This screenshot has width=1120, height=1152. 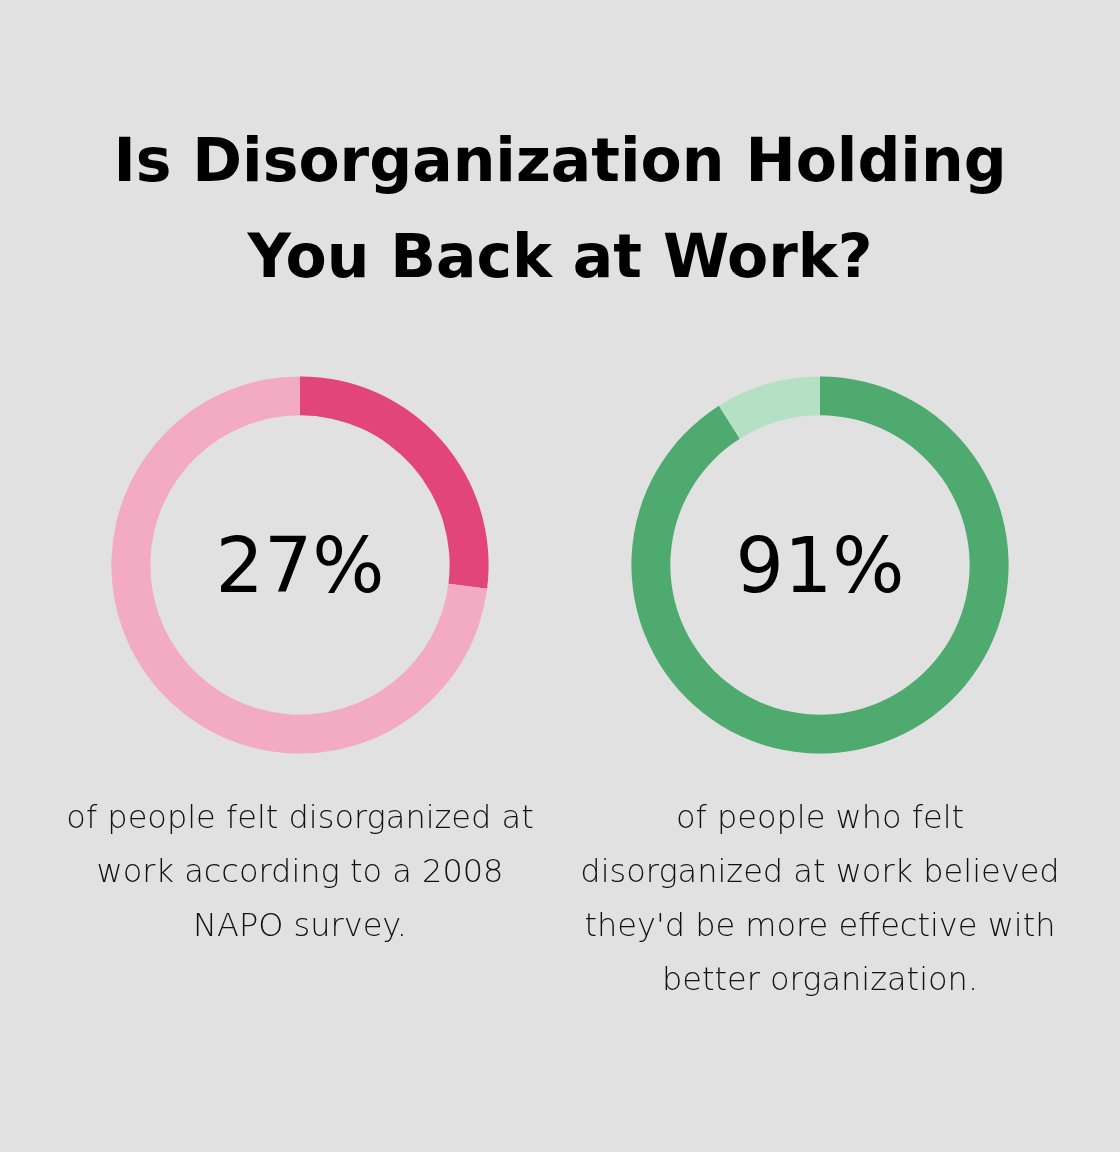 I want to click on text: of people who felt disorganized at work believed they'd be more effective with better organization., so click(x=820, y=898).